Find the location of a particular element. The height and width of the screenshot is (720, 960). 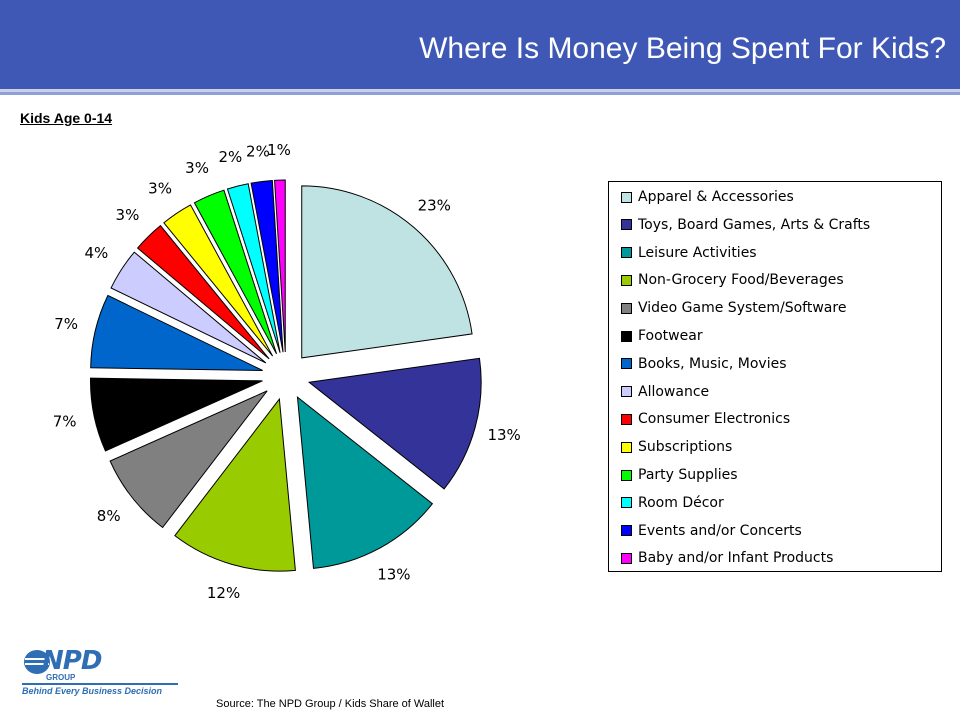

legend-item: Subscriptions is located at coordinates (676, 447).